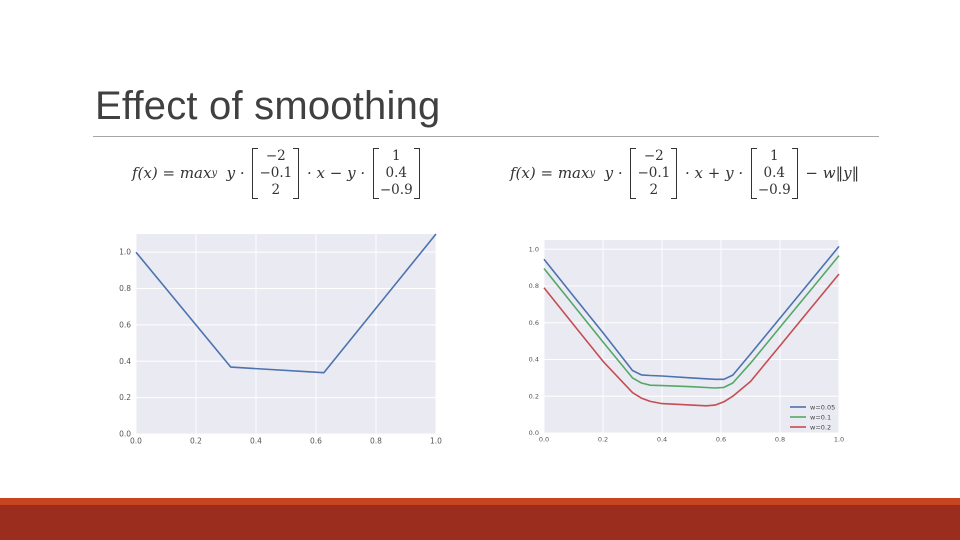 The height and width of the screenshot is (540, 960). What do you see at coordinates (822, 408) in the screenshot?
I see `legend-label: w=0.05` at bounding box center [822, 408].